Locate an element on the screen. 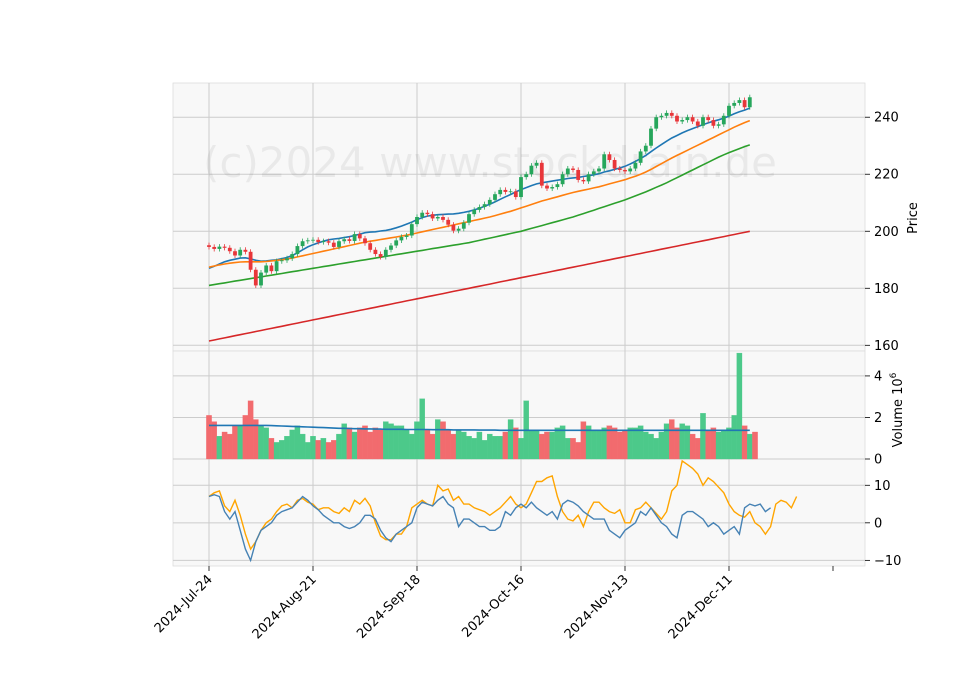  x-tick-label: 2024-Aug-21 is located at coordinates (285, 607).